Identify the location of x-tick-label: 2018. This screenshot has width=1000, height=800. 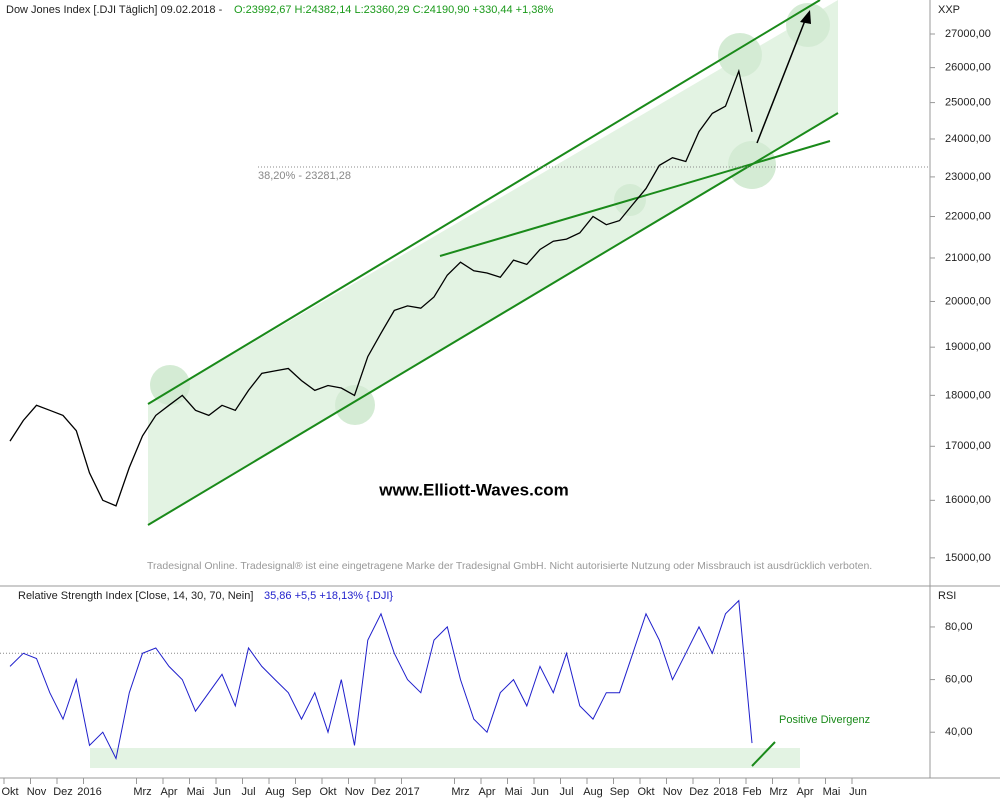
(725, 792).